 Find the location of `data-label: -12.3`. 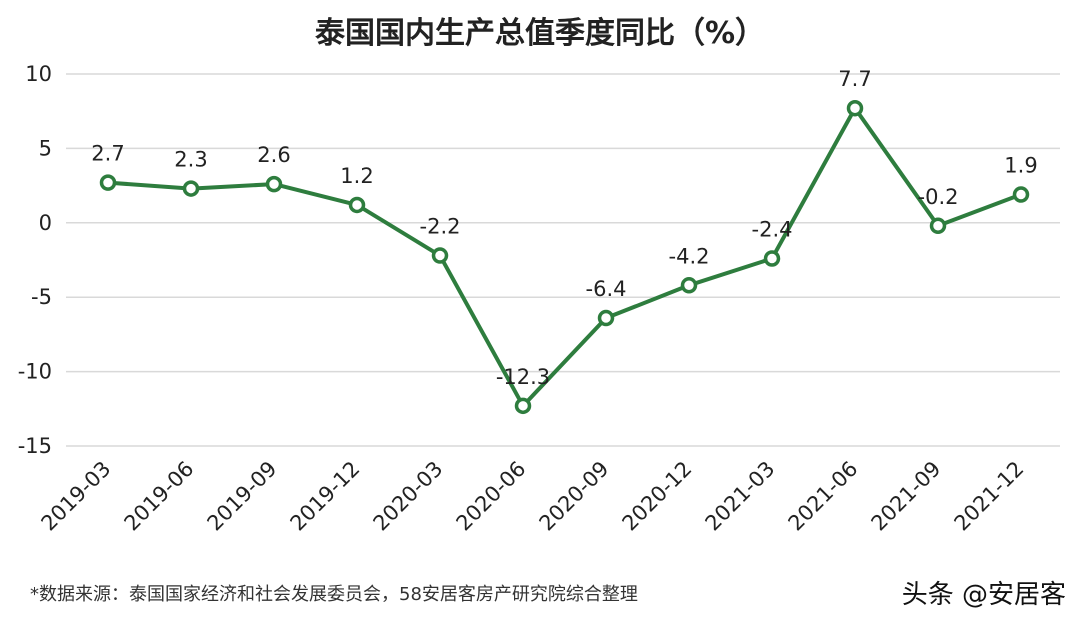

data-label: -12.3 is located at coordinates (523, 377).